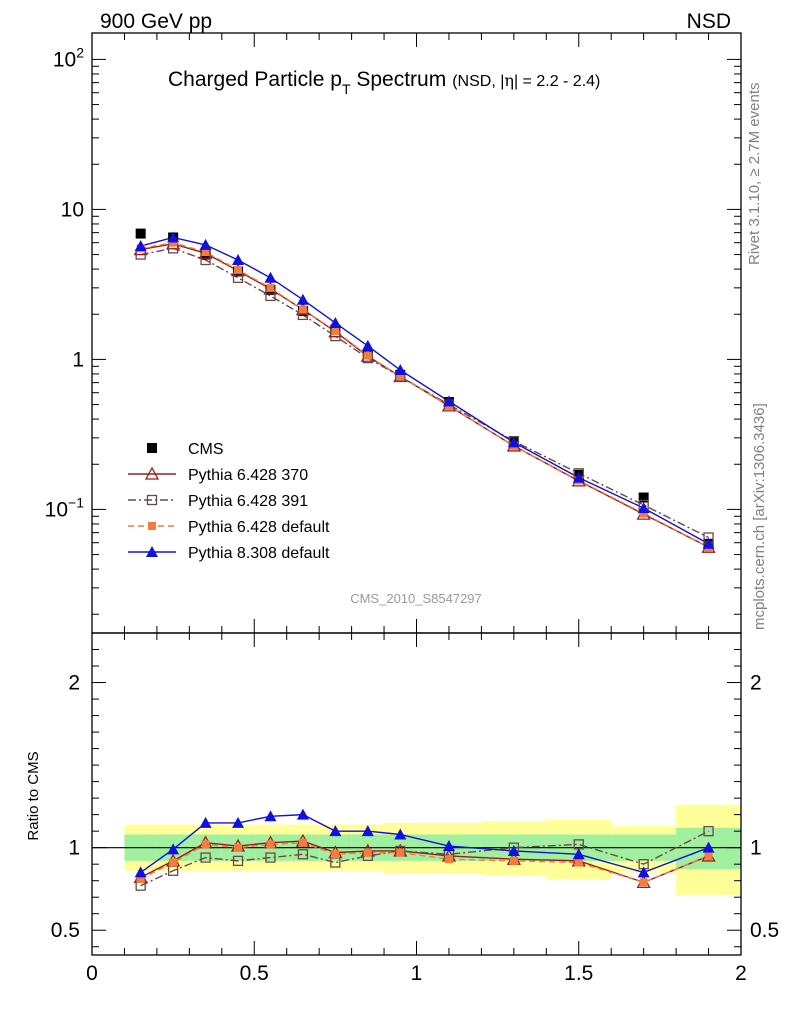 This screenshot has height=1024, width=786. I want to click on x-tick-label: 1.5, so click(578, 973).